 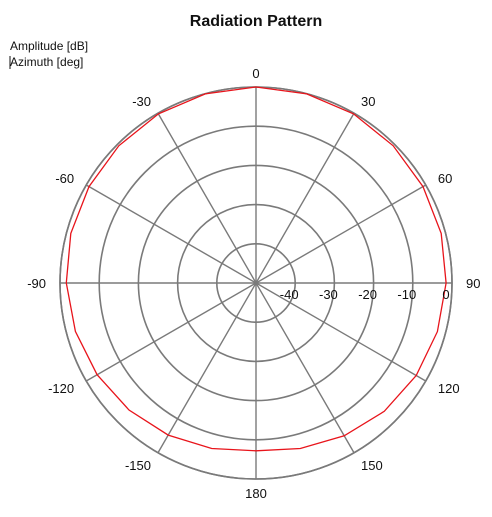 I want to click on angle-tick-label: 120, so click(x=449, y=388).